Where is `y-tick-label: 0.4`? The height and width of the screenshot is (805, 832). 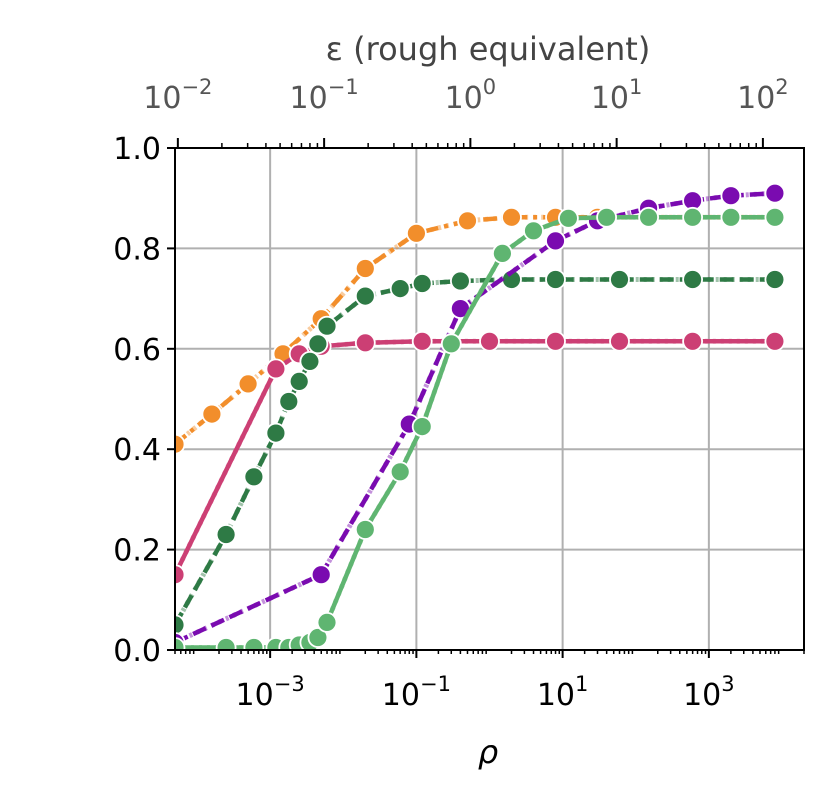 y-tick-label: 0.4 is located at coordinates (137, 450).